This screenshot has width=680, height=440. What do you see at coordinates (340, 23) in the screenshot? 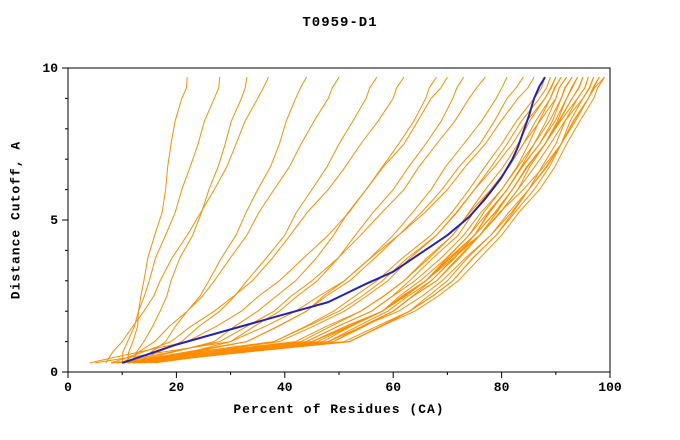
I see `chart-title: T0959-D1` at bounding box center [340, 23].